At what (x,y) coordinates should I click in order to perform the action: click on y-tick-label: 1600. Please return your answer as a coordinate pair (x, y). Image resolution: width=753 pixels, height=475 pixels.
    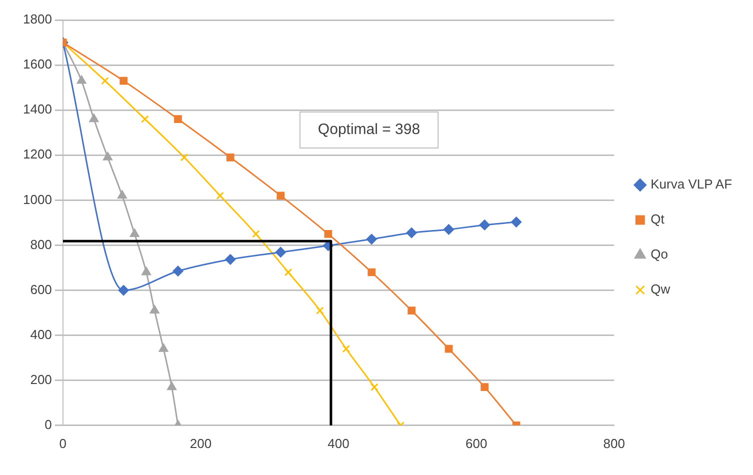
    Looking at the image, I should click on (37, 64).